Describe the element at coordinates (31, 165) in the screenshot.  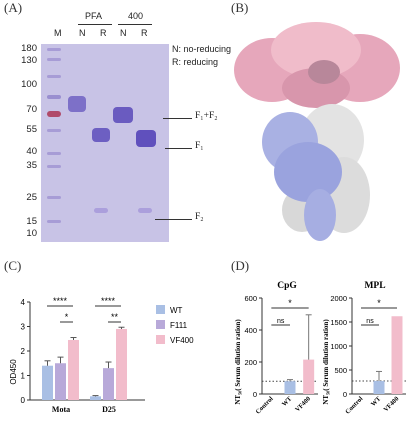
I see `mw-label: 35` at that location.